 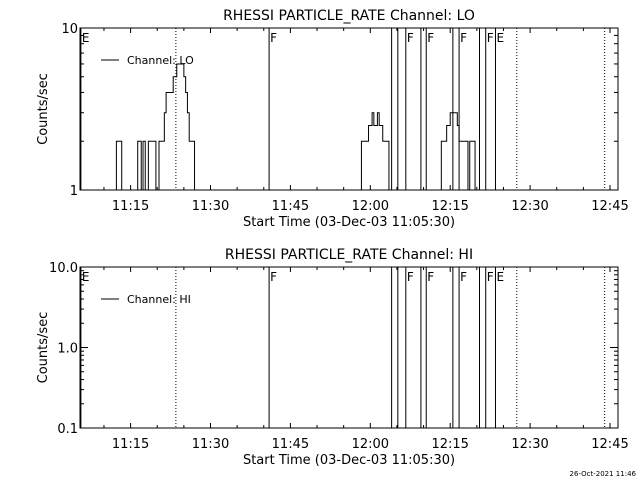 I want to click on chart-title: RHESSI PARTICLE_RATE Channel: HI, so click(x=349, y=255).